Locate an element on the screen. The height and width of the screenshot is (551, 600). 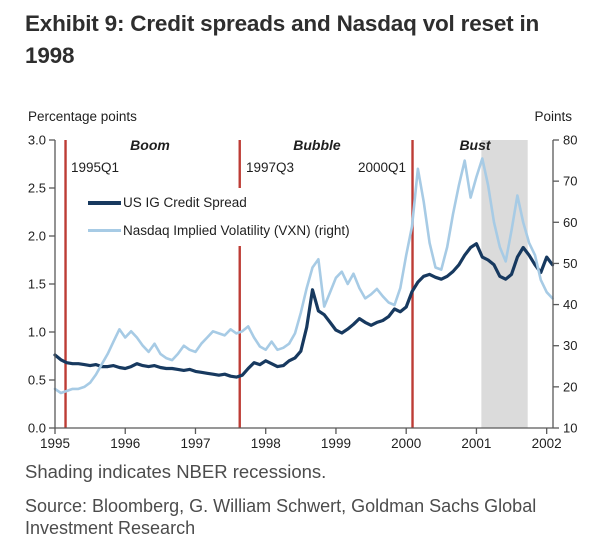
event-label-2000q1: 2000Q1 is located at coordinates (382, 167).